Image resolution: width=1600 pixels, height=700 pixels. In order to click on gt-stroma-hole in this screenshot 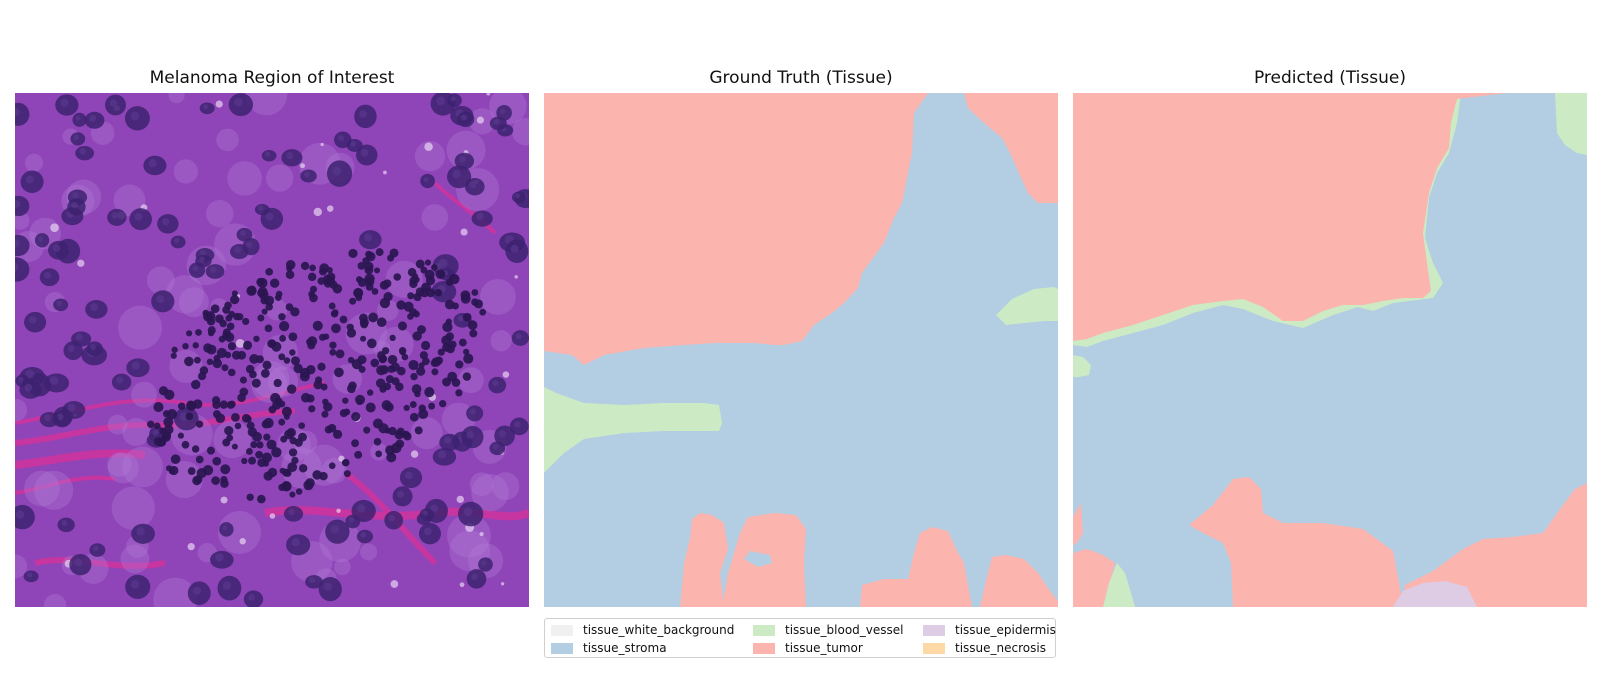, I will do `click(758, 559)`.